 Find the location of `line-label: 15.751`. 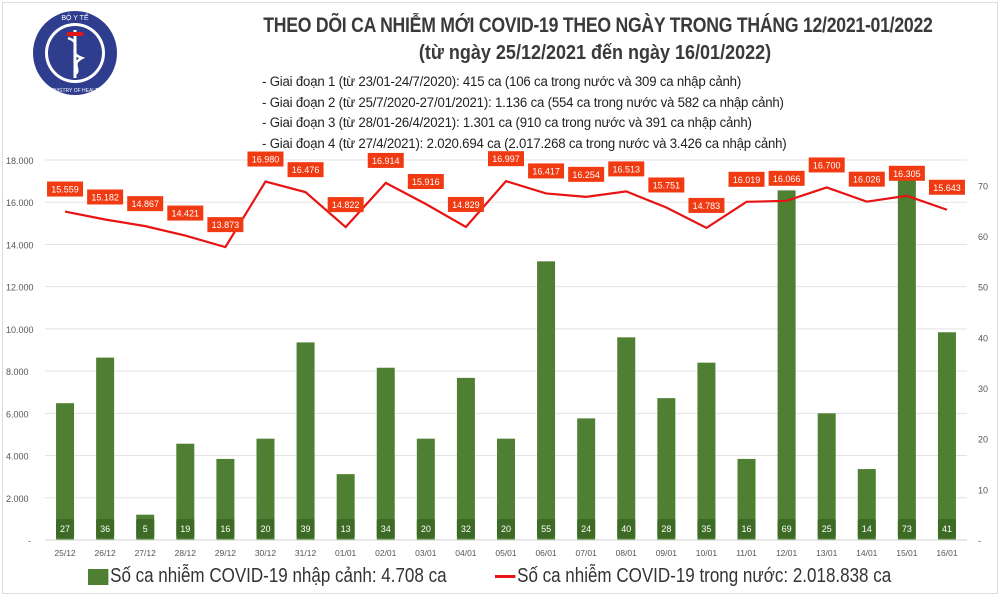

line-label: 15.751 is located at coordinates (667, 185).